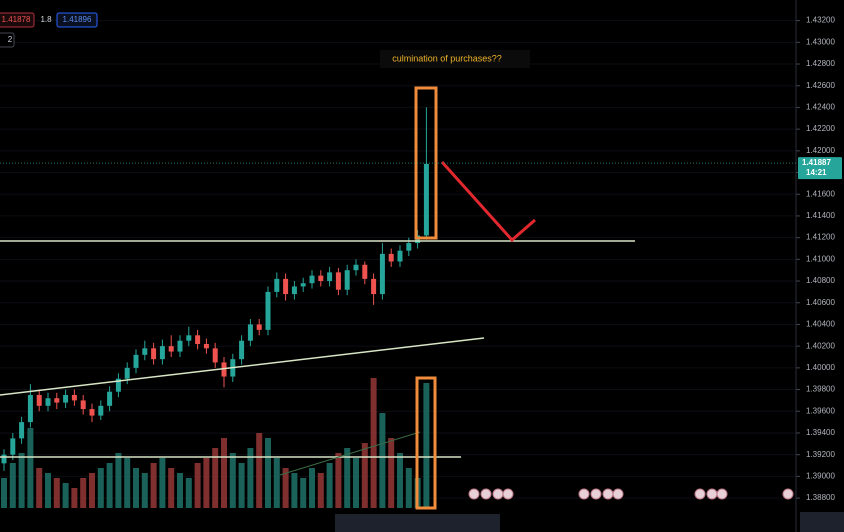  What do you see at coordinates (215, 443) in the screenshot?
I see `volume-layer` at bounding box center [215, 443].